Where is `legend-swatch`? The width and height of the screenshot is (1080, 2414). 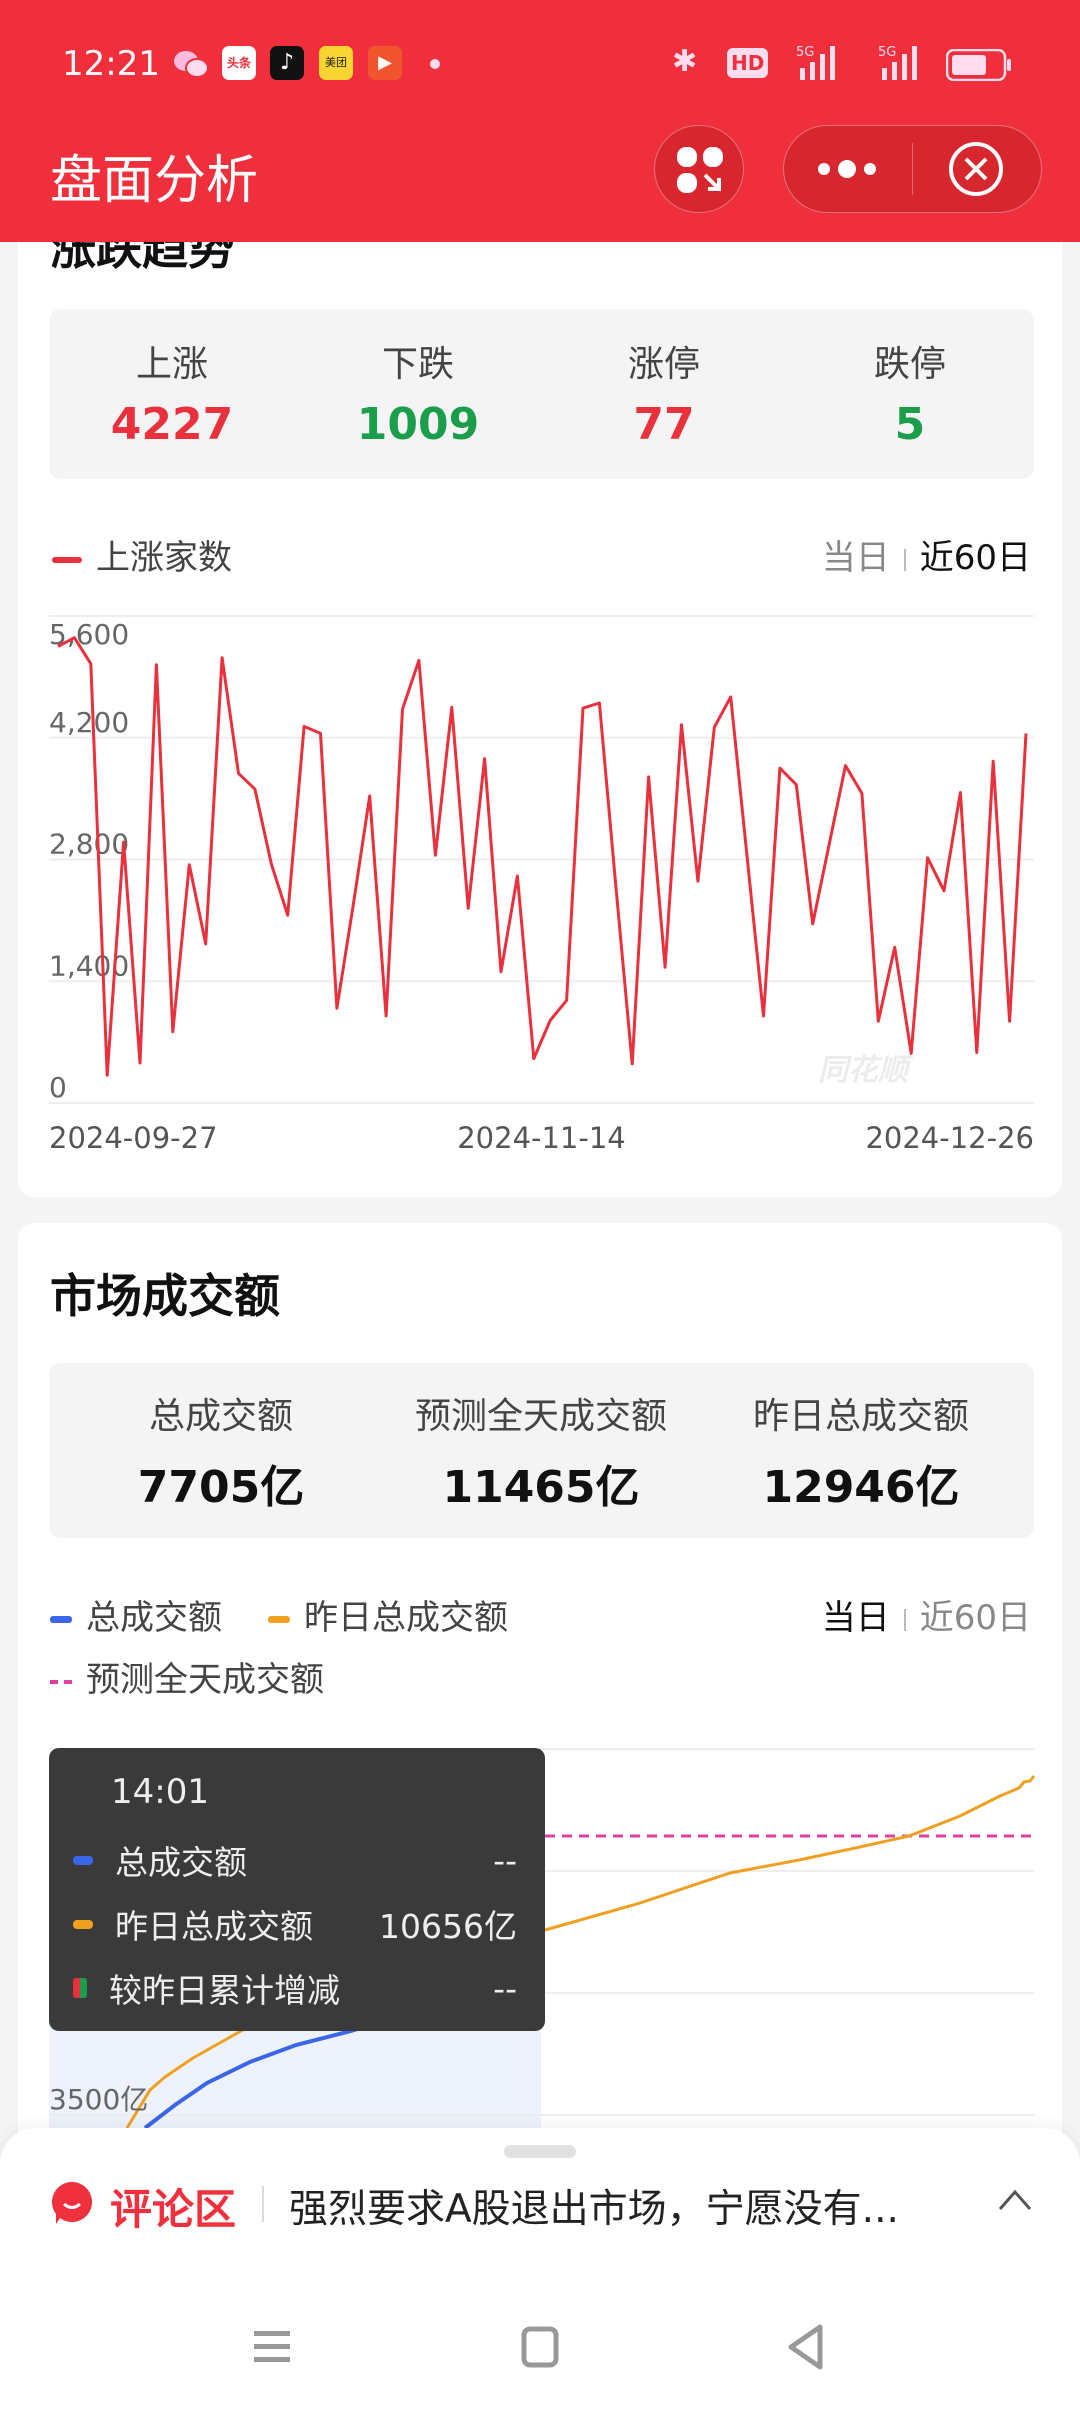 legend-swatch is located at coordinates (67, 559).